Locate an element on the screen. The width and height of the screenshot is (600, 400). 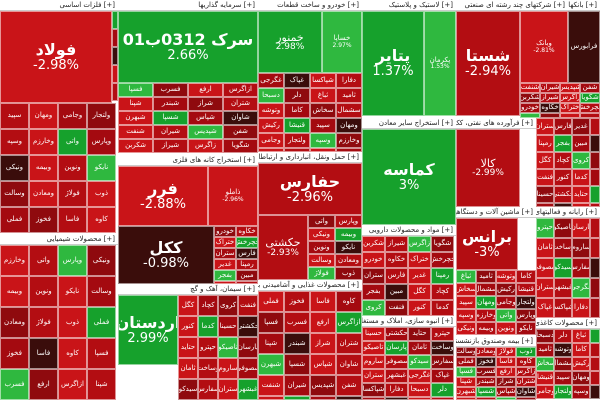
stock-tile: ونوین is located at coordinates (506, 328).